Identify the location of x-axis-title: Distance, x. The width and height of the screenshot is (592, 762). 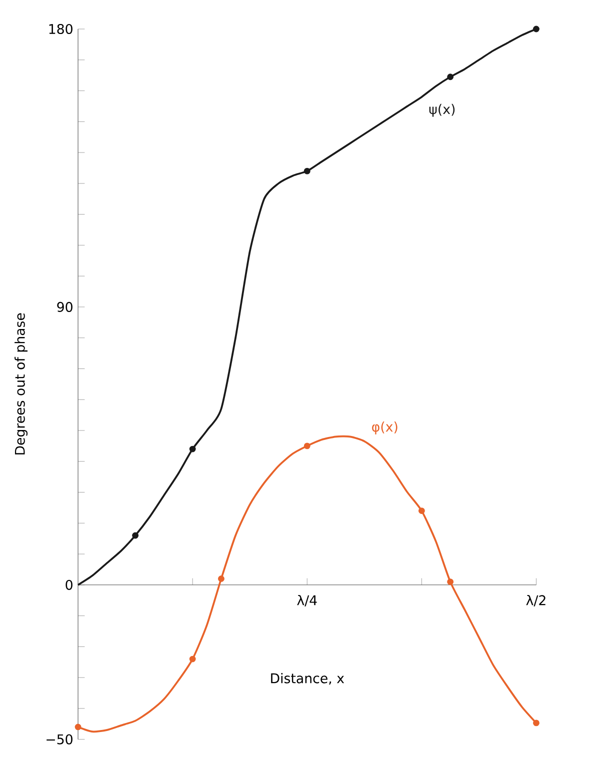
(307, 678).